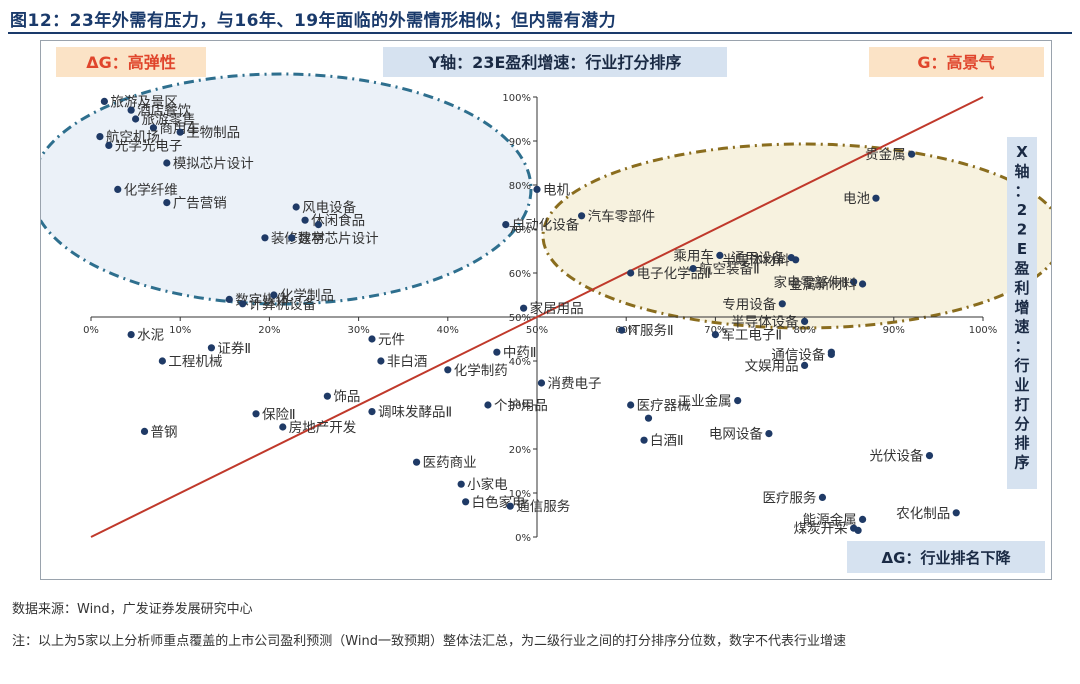 This screenshot has width=1080, height=684. I want to click on point-label: 家居用品, so click(557, 308).